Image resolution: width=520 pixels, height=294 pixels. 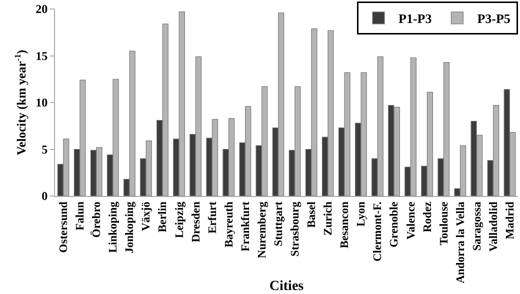 What do you see at coordinates (415, 18) in the screenshot?
I see `legend-label: P1-P3` at bounding box center [415, 18].